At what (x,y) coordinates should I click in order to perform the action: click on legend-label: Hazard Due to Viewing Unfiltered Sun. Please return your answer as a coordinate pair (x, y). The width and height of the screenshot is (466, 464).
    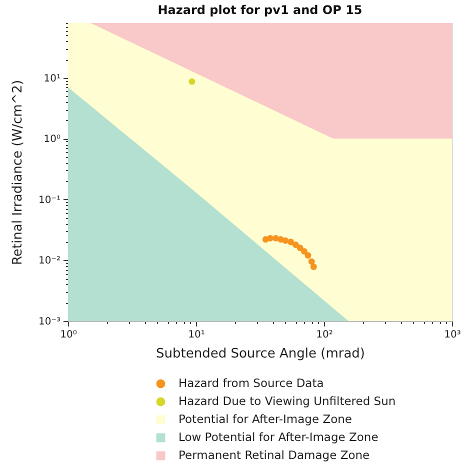
    Looking at the image, I should click on (287, 401).